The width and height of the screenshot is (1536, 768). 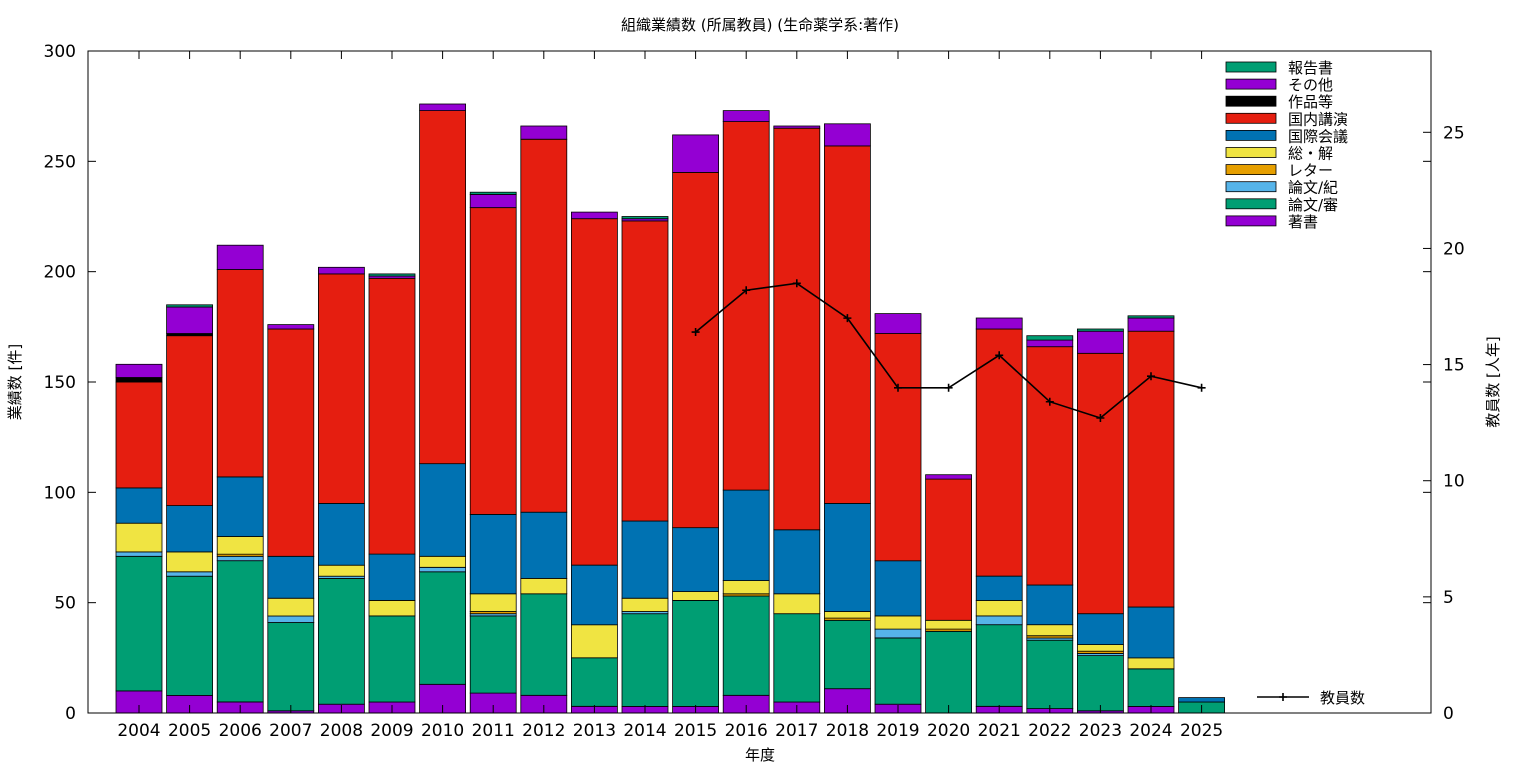 What do you see at coordinates (746, 731) in the screenshot?
I see `x-tick-label: 2016` at bounding box center [746, 731].